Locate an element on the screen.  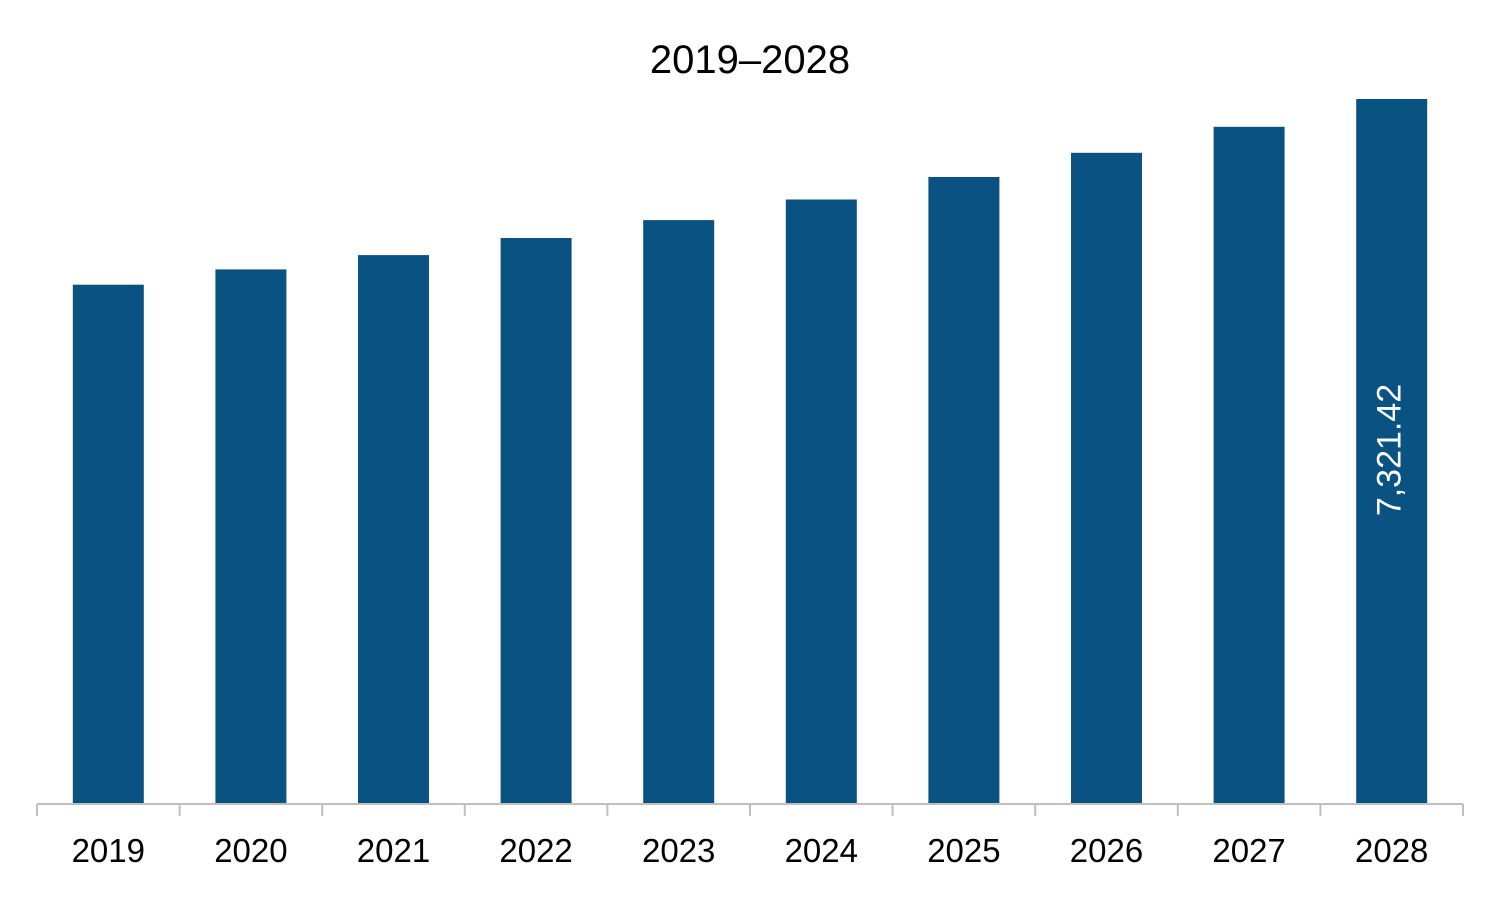
x-tick-label-2023: 2023 is located at coordinates (678, 850).